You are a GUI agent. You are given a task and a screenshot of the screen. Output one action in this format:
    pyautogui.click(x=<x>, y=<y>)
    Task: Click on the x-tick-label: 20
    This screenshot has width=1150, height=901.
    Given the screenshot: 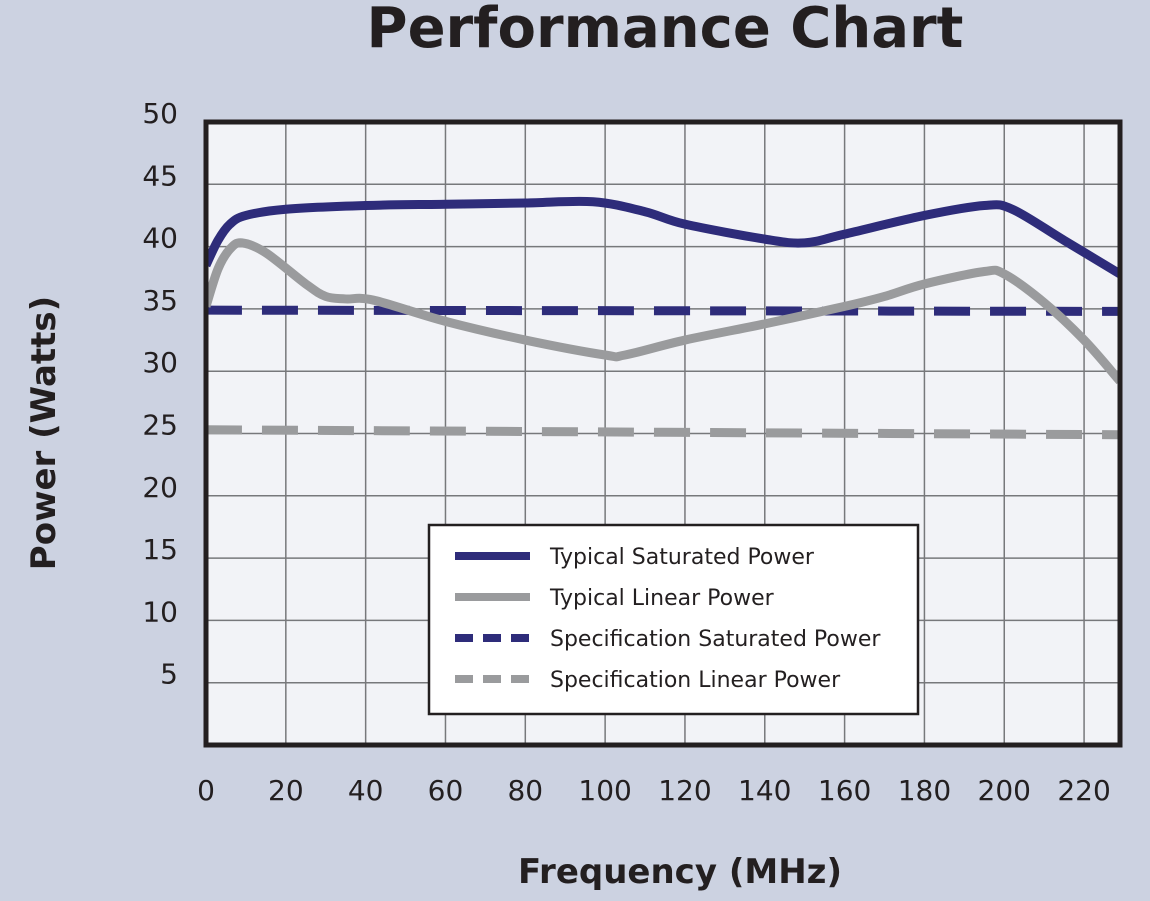 What is the action you would take?
    pyautogui.click(x=286, y=790)
    